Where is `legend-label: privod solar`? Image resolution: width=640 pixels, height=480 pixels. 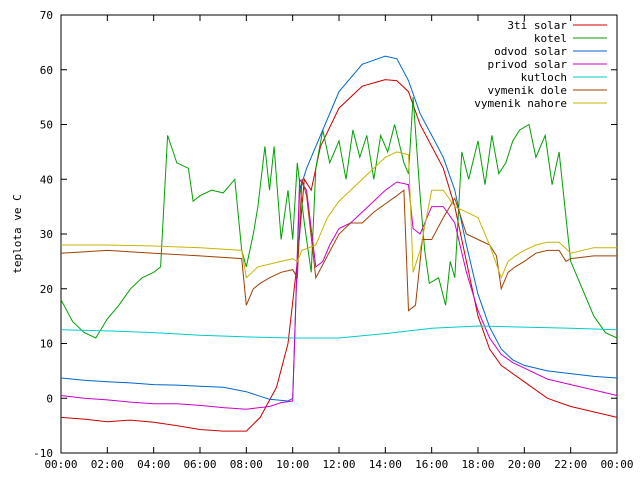 legend-label: privod solar is located at coordinates (528, 64).